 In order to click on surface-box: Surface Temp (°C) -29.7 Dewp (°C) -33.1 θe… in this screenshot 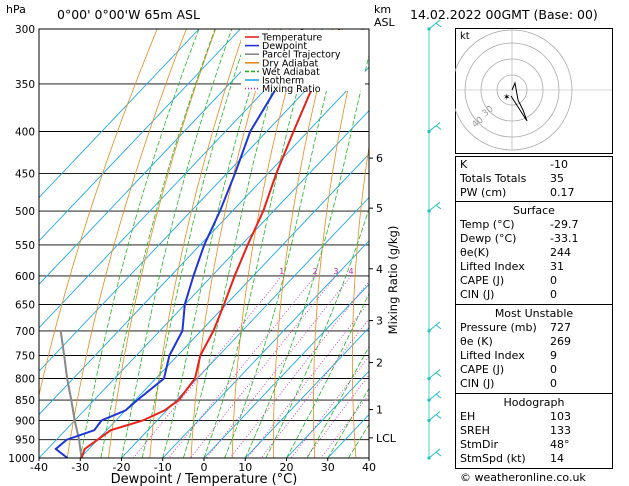, I will do `click(534, 253)`.